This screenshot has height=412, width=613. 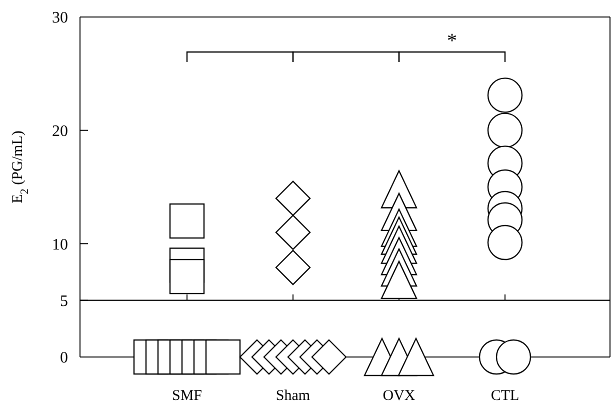 What do you see at coordinates (60, 18) in the screenshot?
I see `y-tick-label: 30` at bounding box center [60, 18].